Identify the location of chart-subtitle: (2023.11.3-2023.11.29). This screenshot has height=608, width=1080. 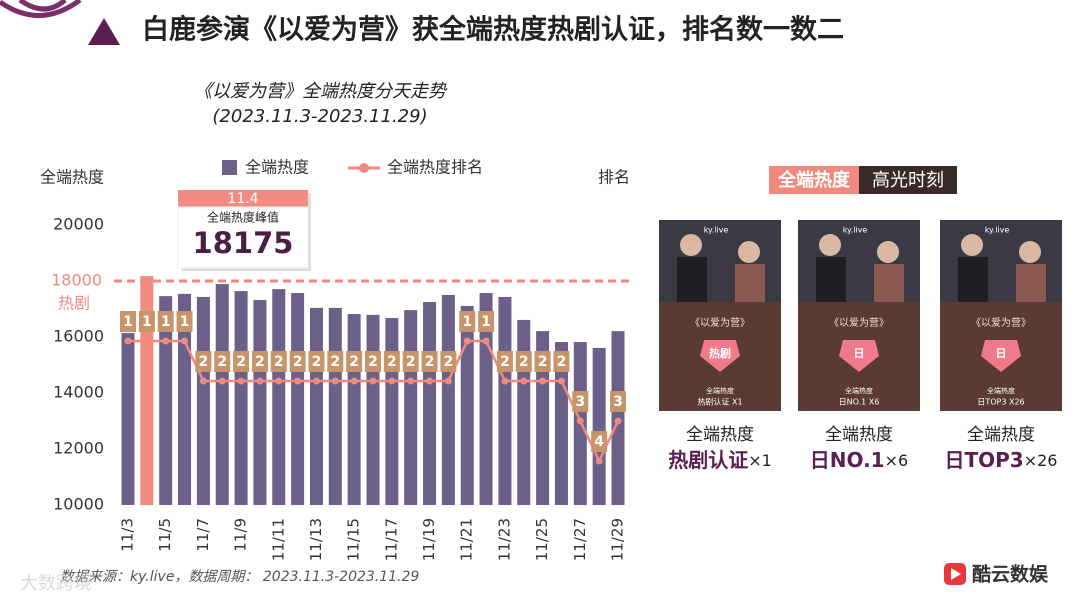
(319, 116).